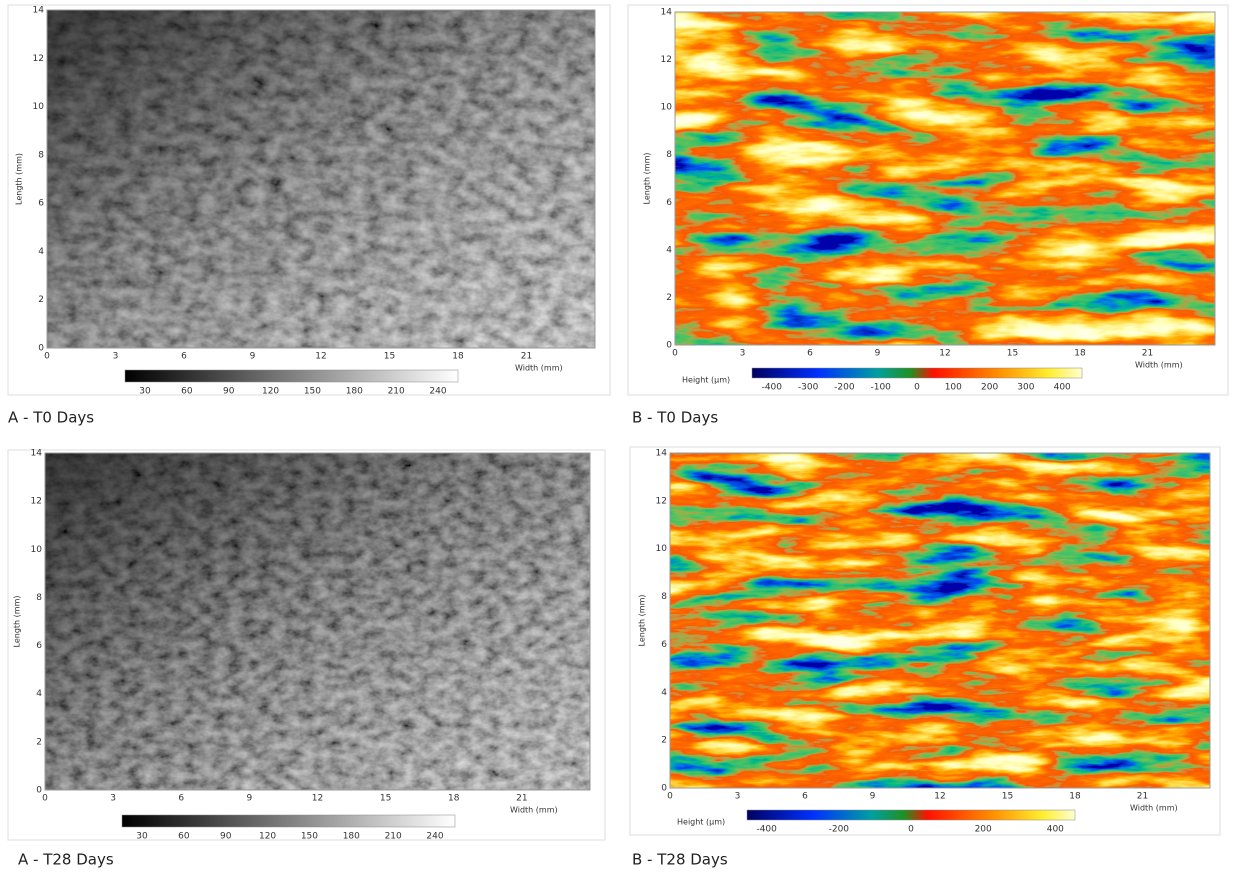 The width and height of the screenshot is (1234, 875). I want to click on colorbar-tick-label: -400, so click(766, 830).